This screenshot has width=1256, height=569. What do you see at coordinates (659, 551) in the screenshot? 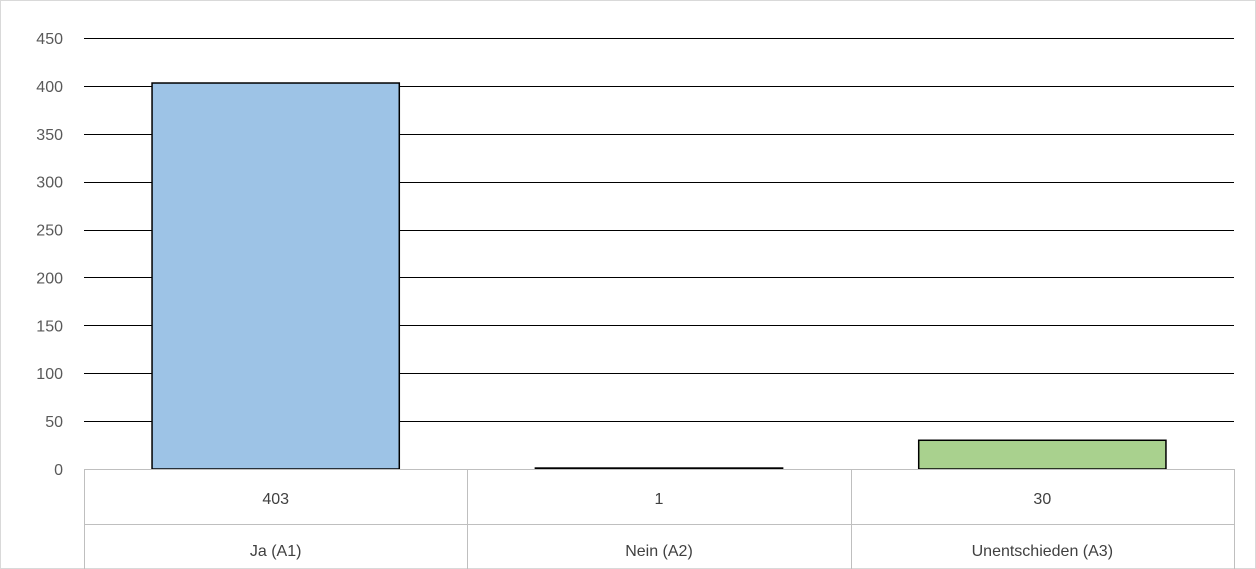
I see `category-label: Nein (A2)` at bounding box center [659, 551].